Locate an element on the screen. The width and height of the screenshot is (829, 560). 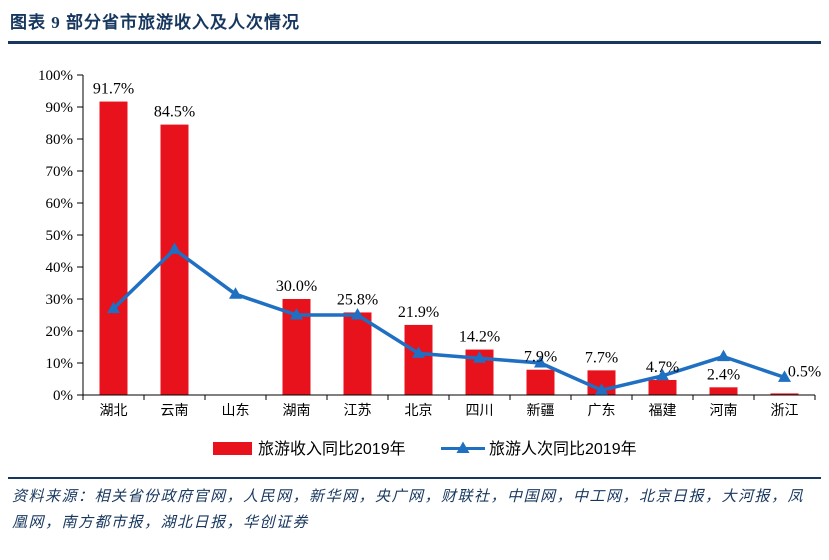
legend-bar-label: 旅游收入同比2019年 is located at coordinates (332, 449).